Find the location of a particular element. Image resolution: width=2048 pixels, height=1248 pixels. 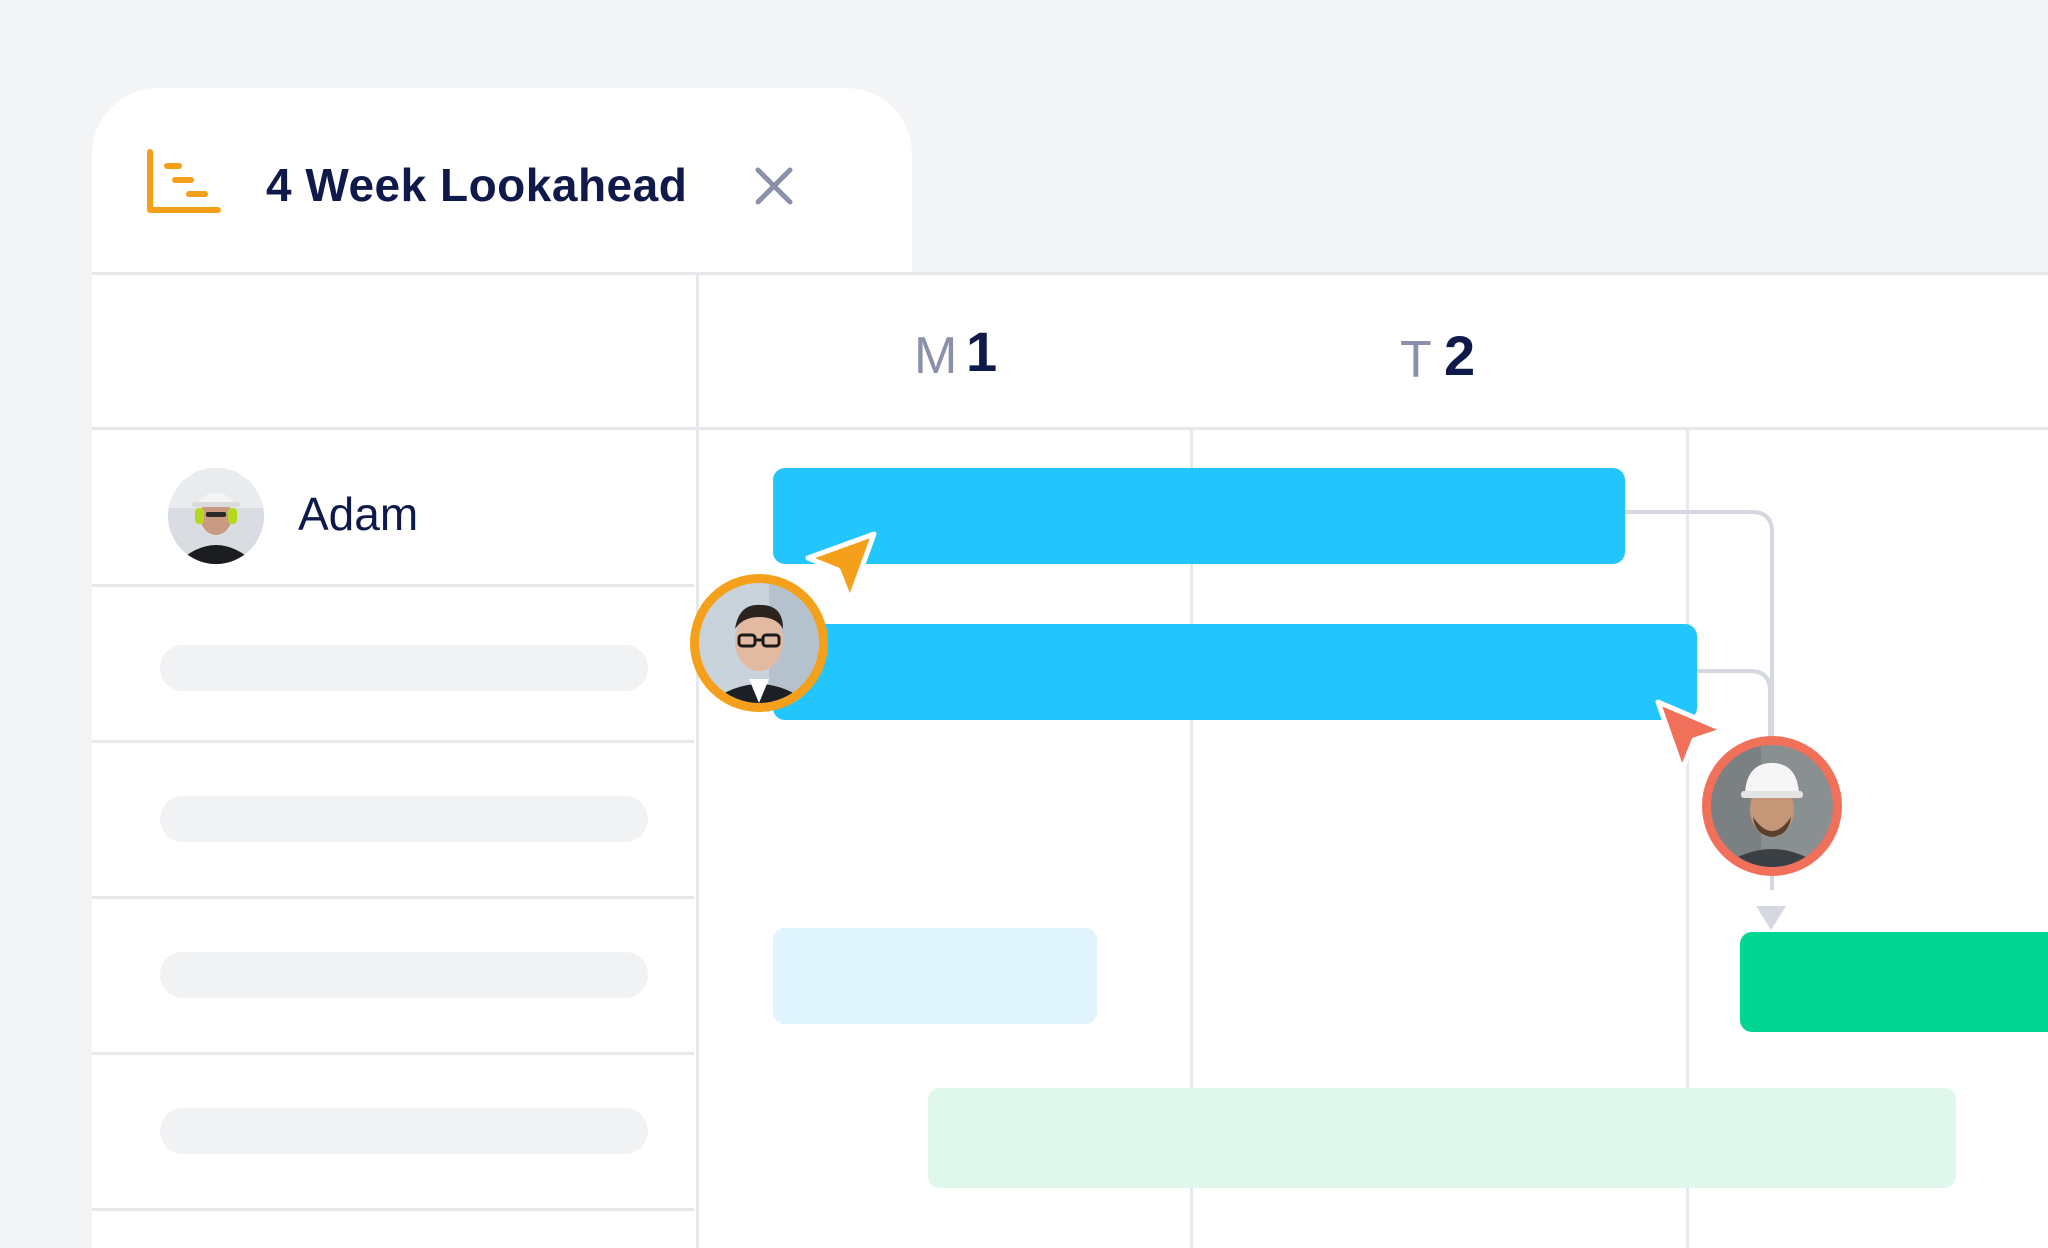

close-icon is located at coordinates (774, 186).